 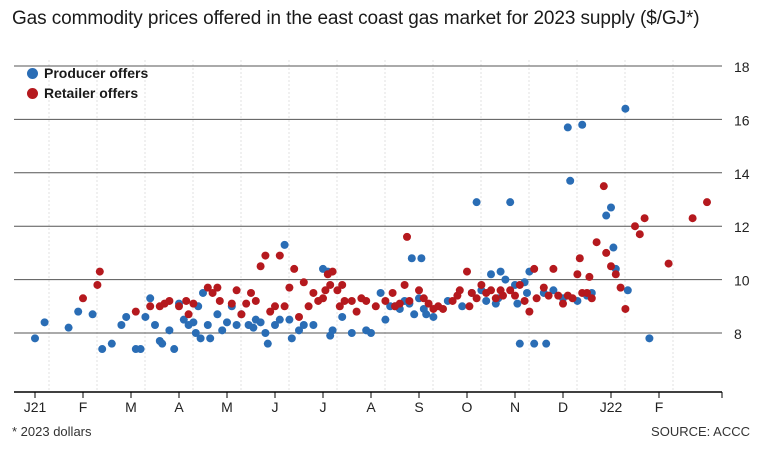 What do you see at coordinates (52, 431) in the screenshot?
I see `footnote: * 2023 dollars` at bounding box center [52, 431].